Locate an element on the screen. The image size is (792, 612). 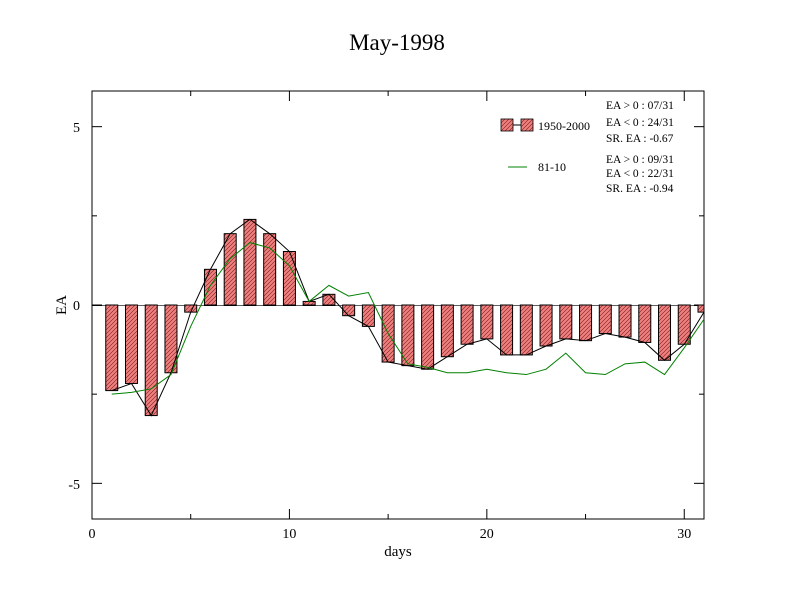
x-tick-label-0: 0 is located at coordinates (92, 534).